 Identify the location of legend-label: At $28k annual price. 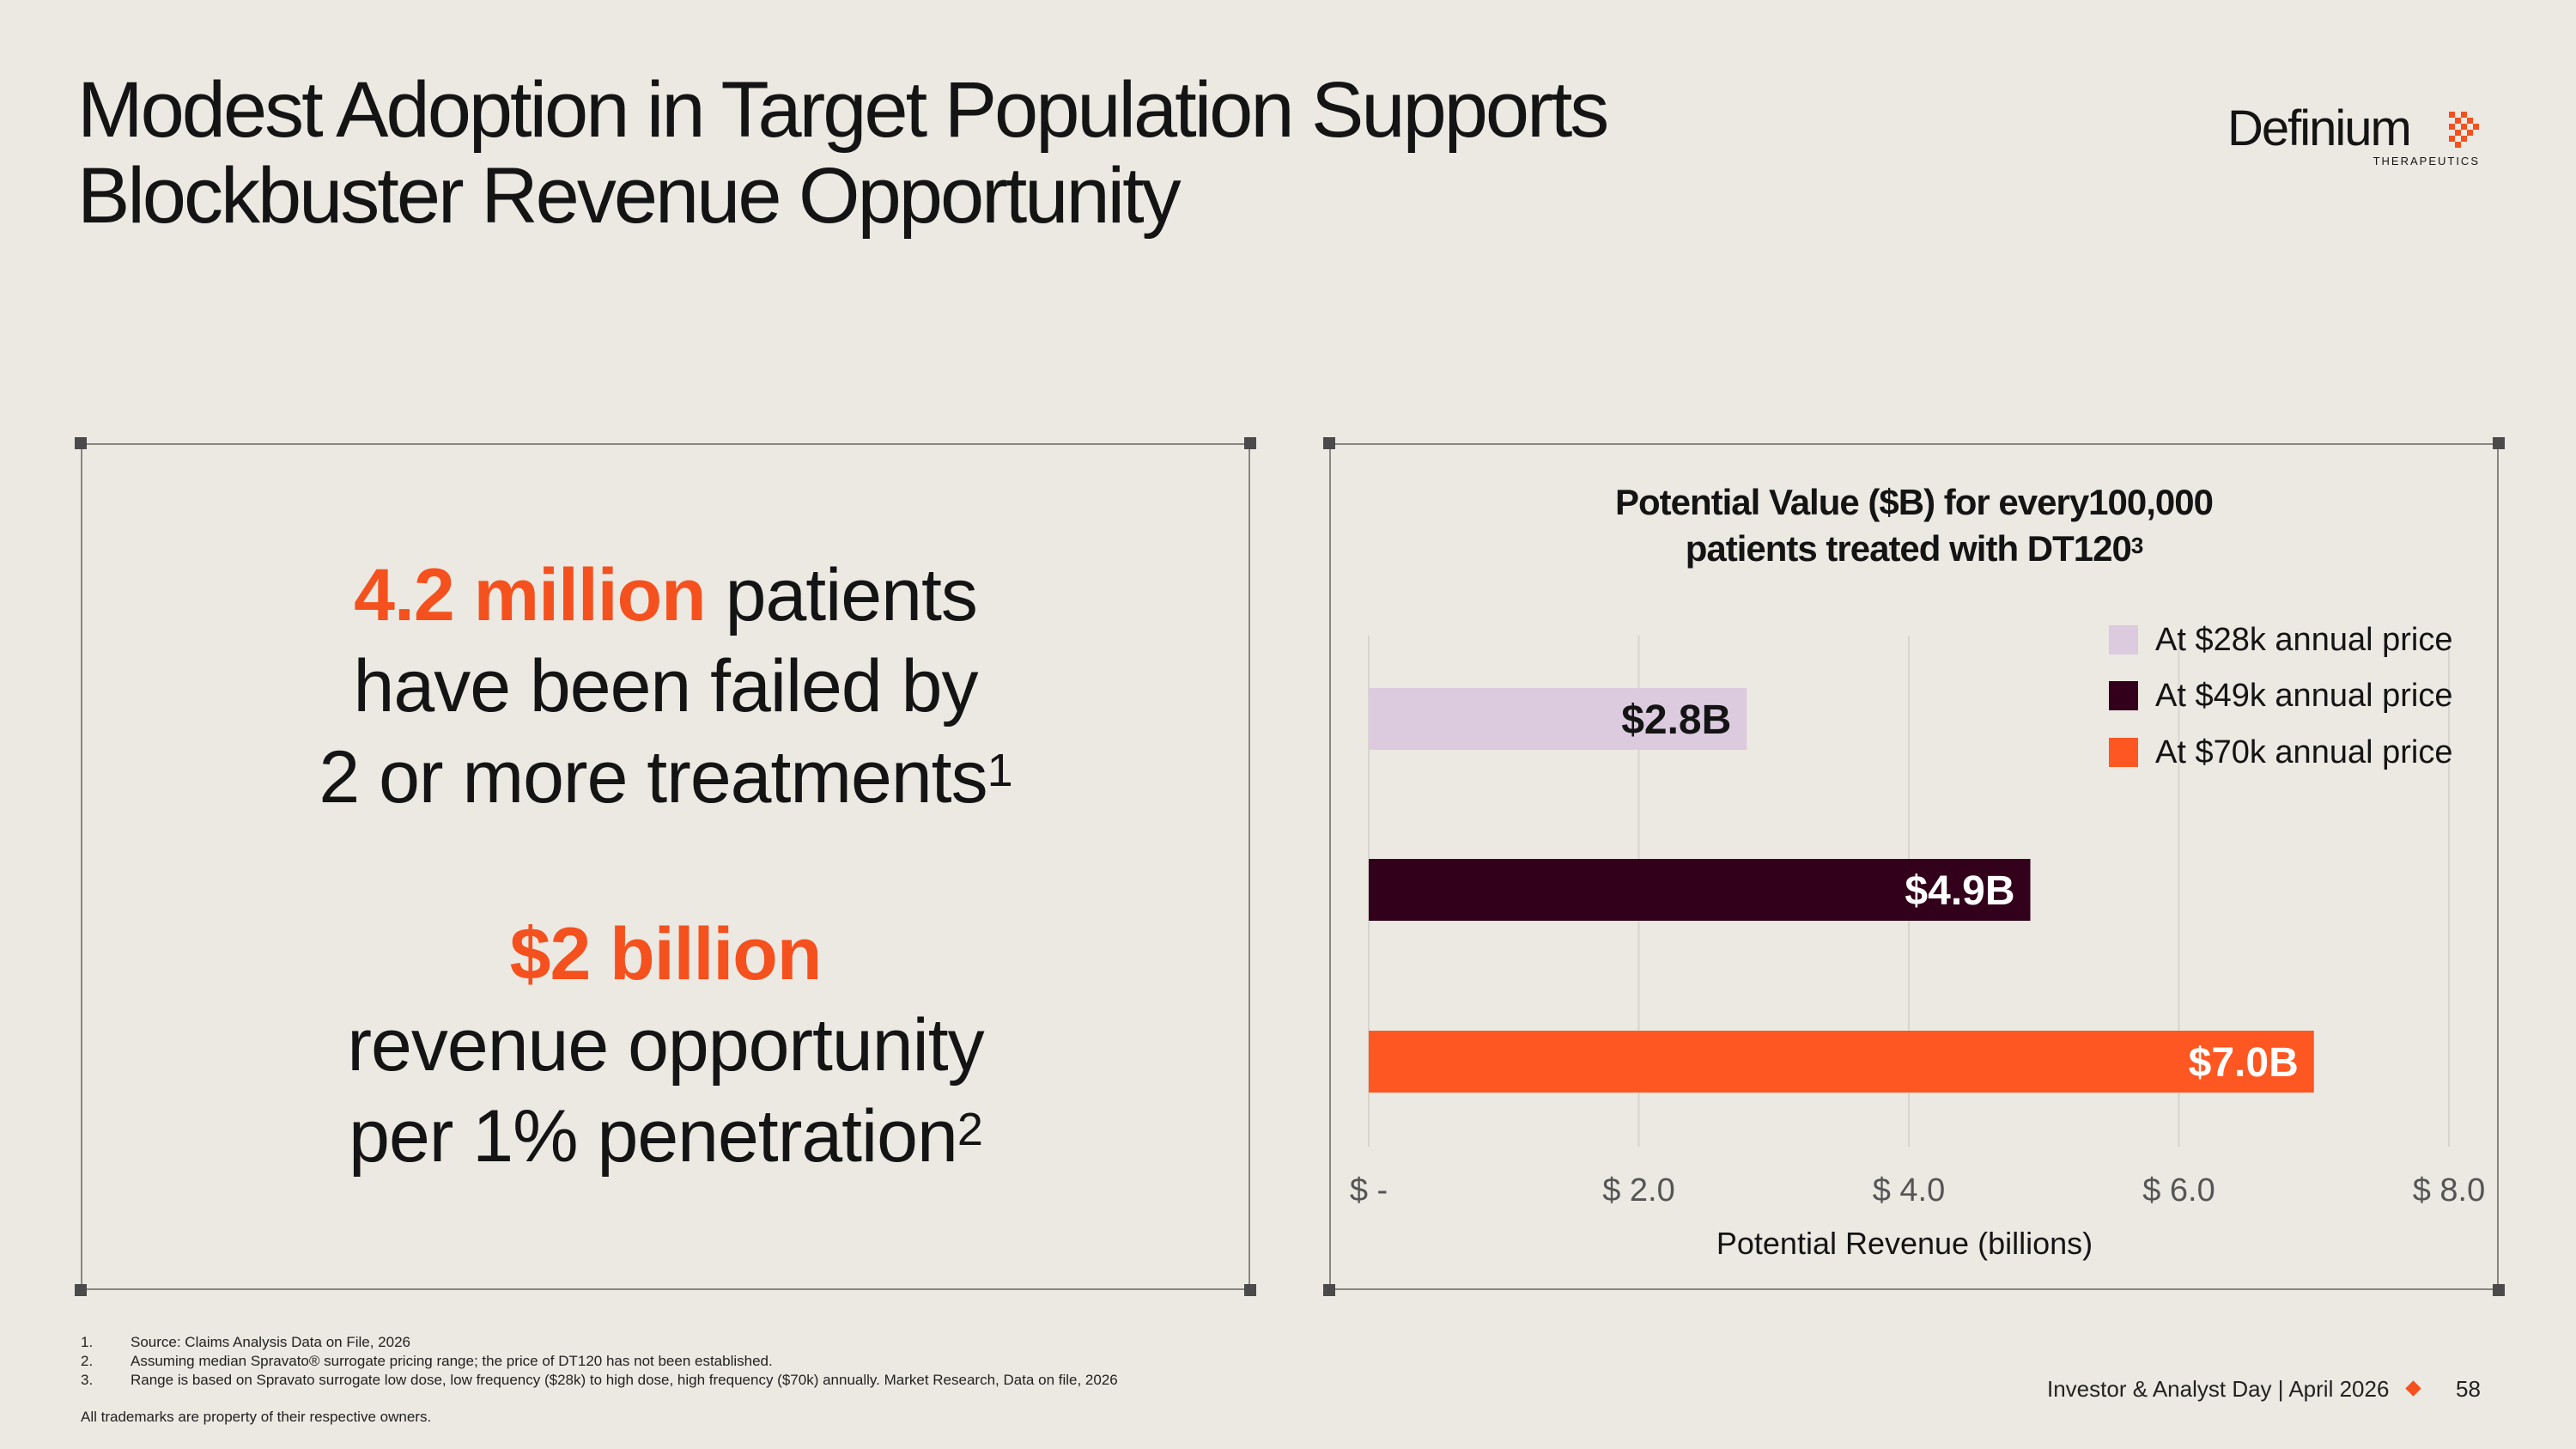
(2304, 640).